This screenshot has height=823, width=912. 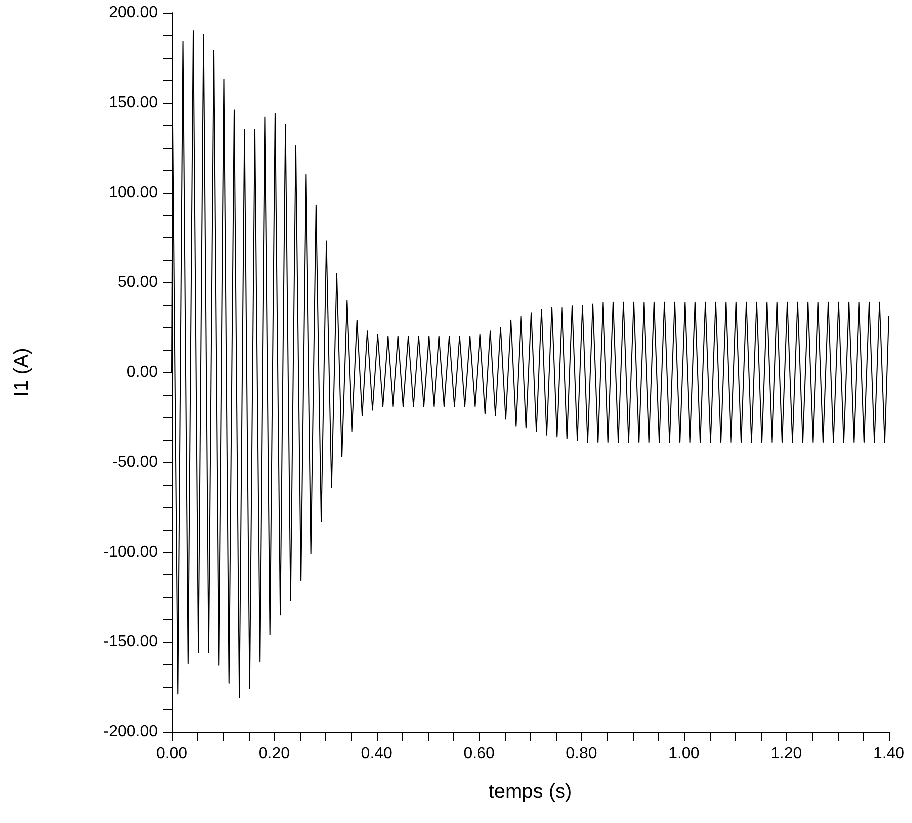 What do you see at coordinates (274, 754) in the screenshot?
I see `x-tick-label: 0.20` at bounding box center [274, 754].